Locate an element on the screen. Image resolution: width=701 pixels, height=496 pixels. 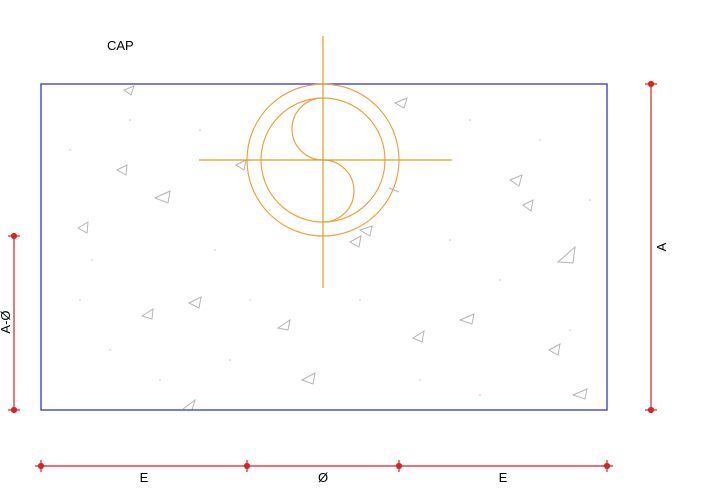
dimension-a-right is located at coordinates (651, 247).